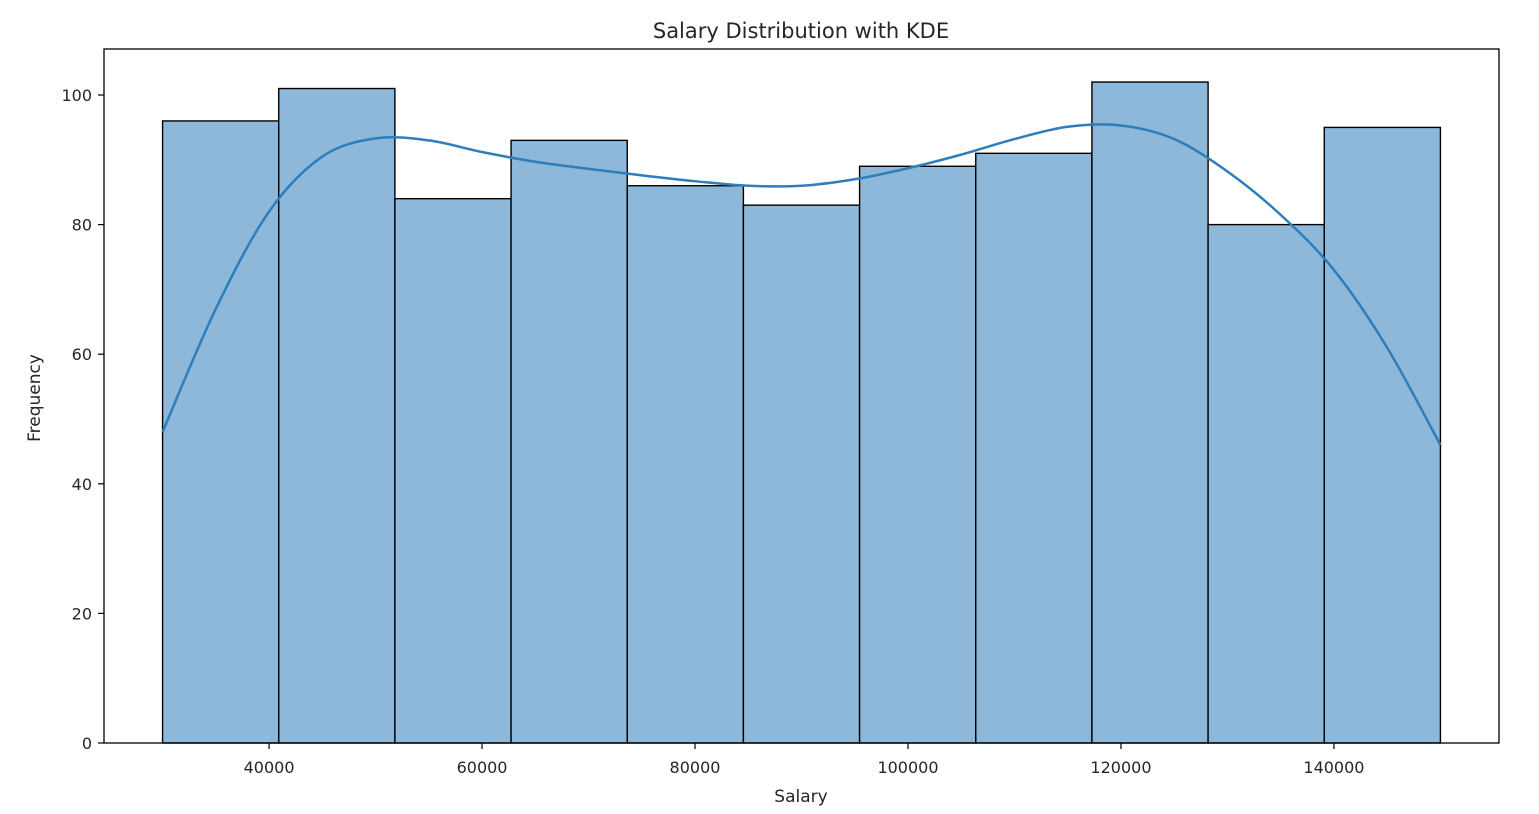 Image resolution: width=1539 pixels, height=814 pixels. What do you see at coordinates (801, 31) in the screenshot?
I see `chart-title: Salary Distribution with KDE` at bounding box center [801, 31].